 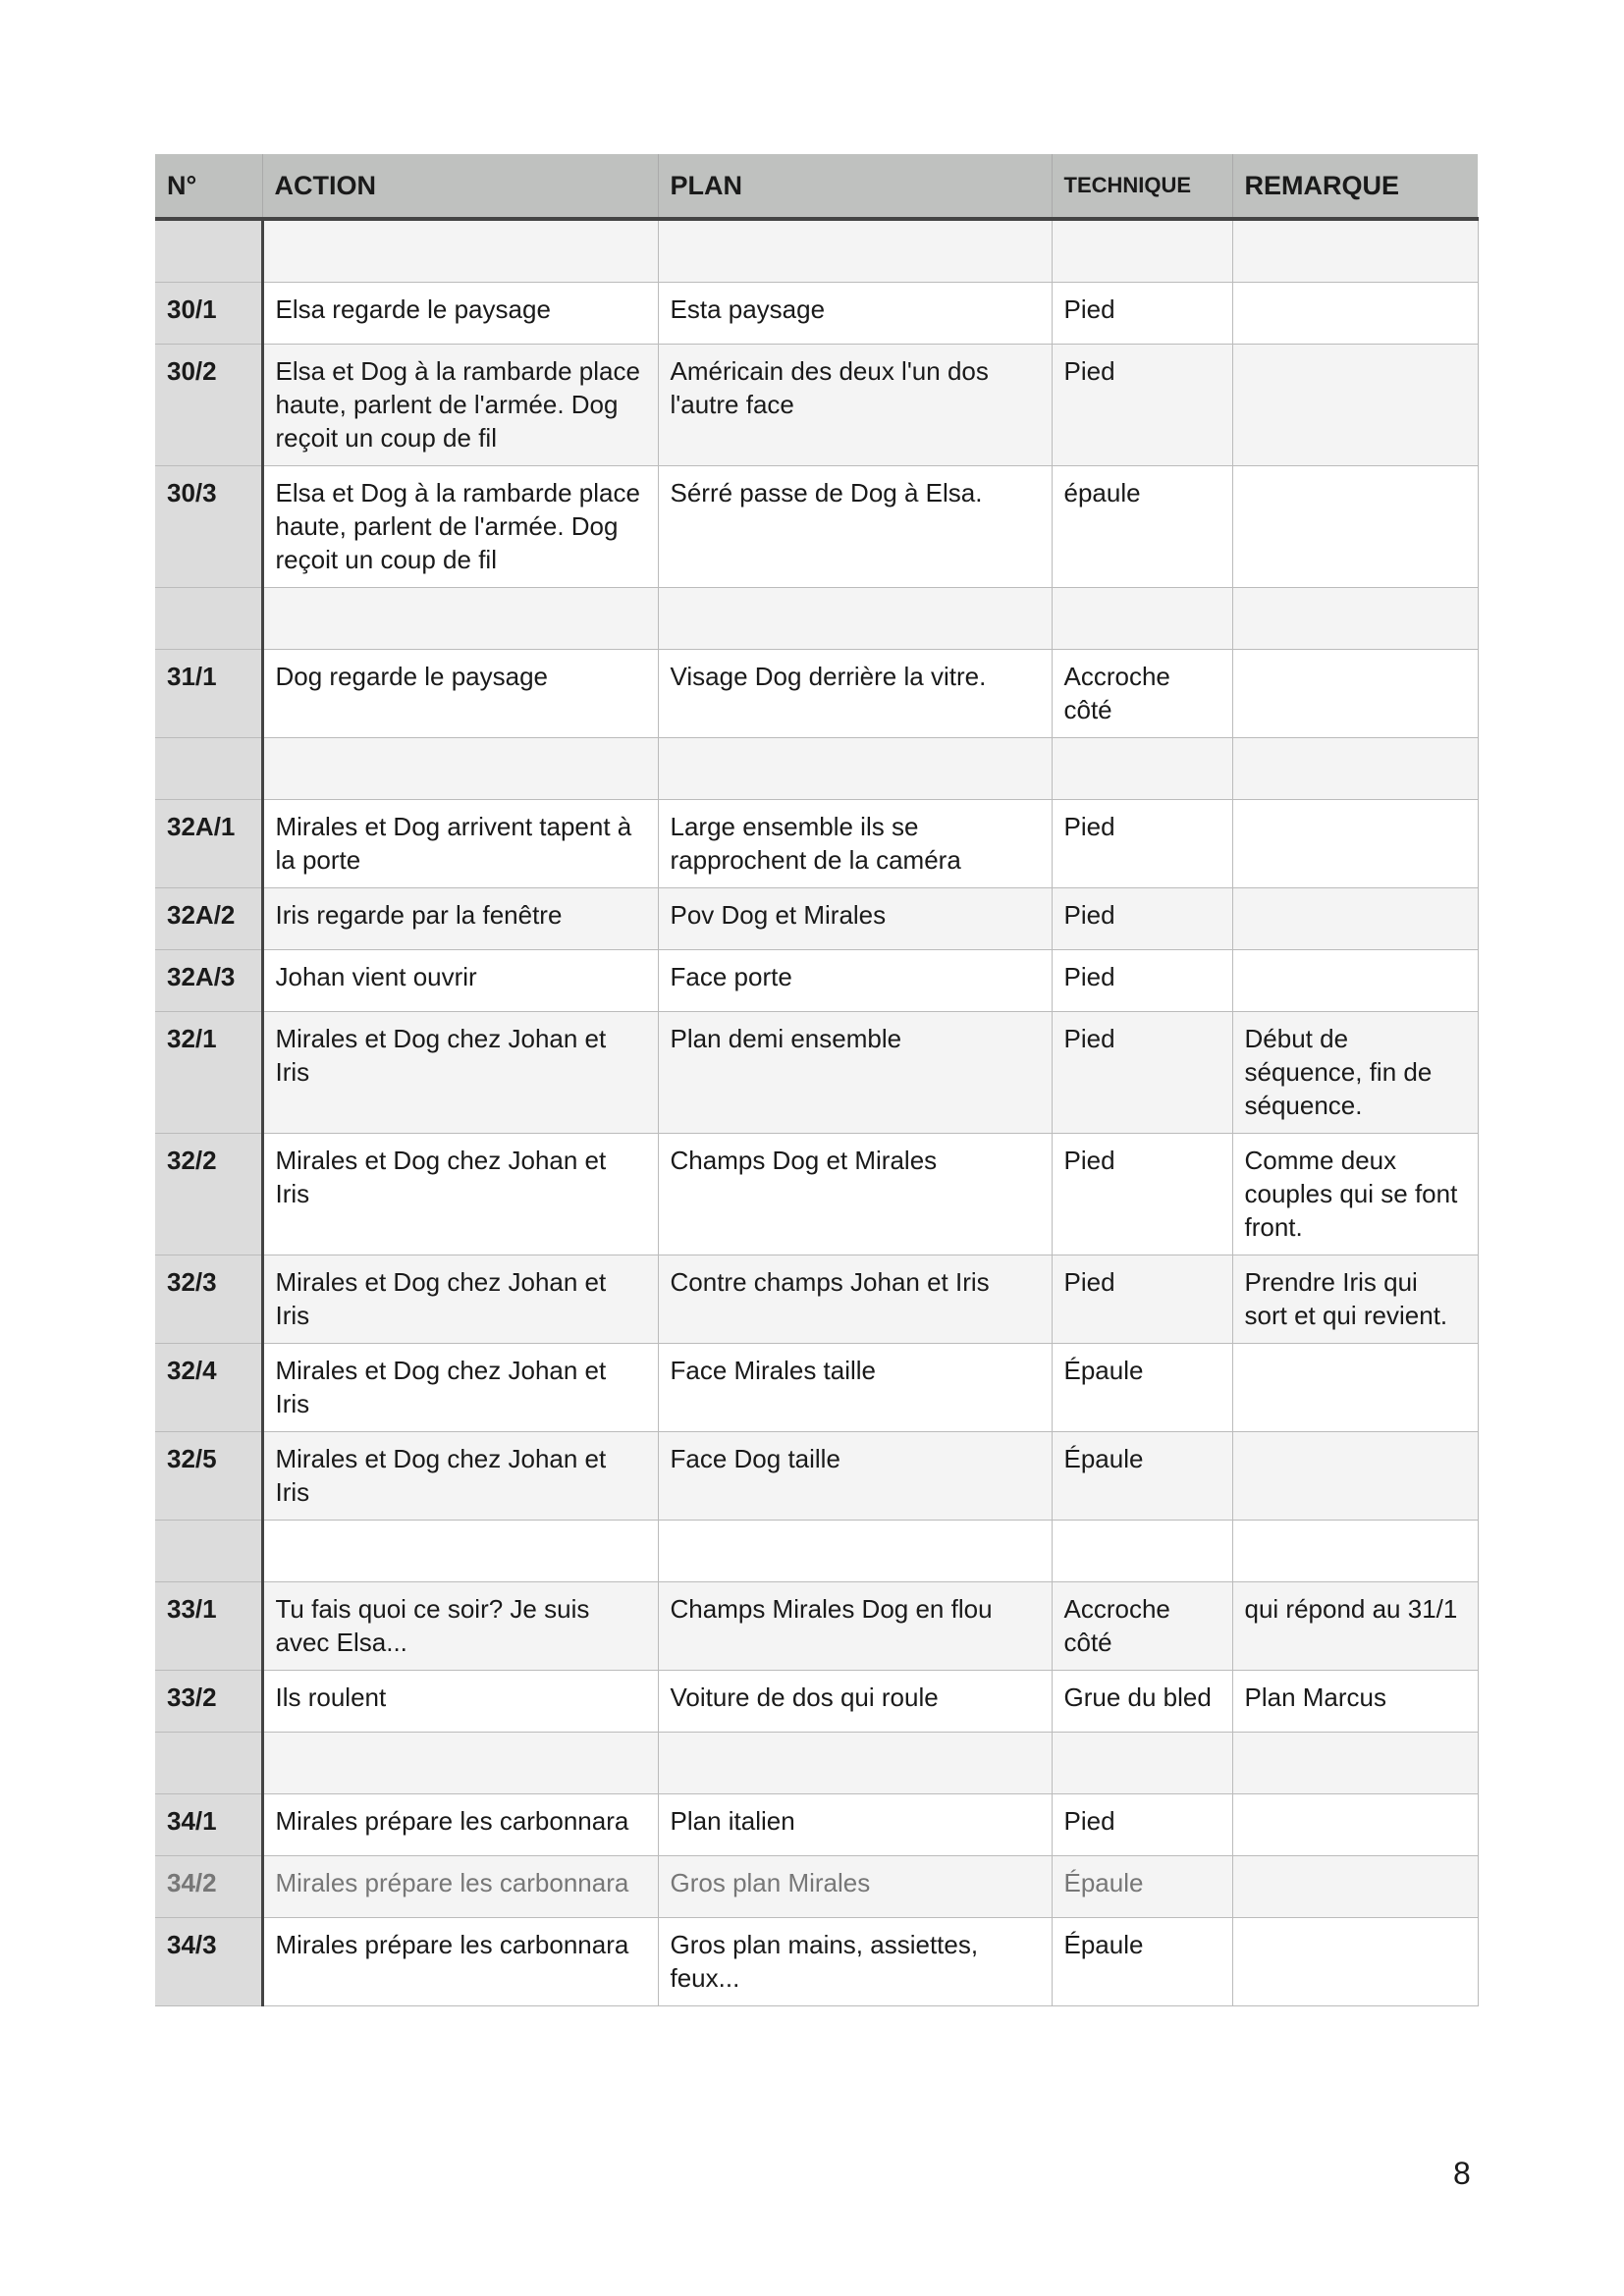 I want to click on cell-number: 30/2, so click(x=209, y=405).